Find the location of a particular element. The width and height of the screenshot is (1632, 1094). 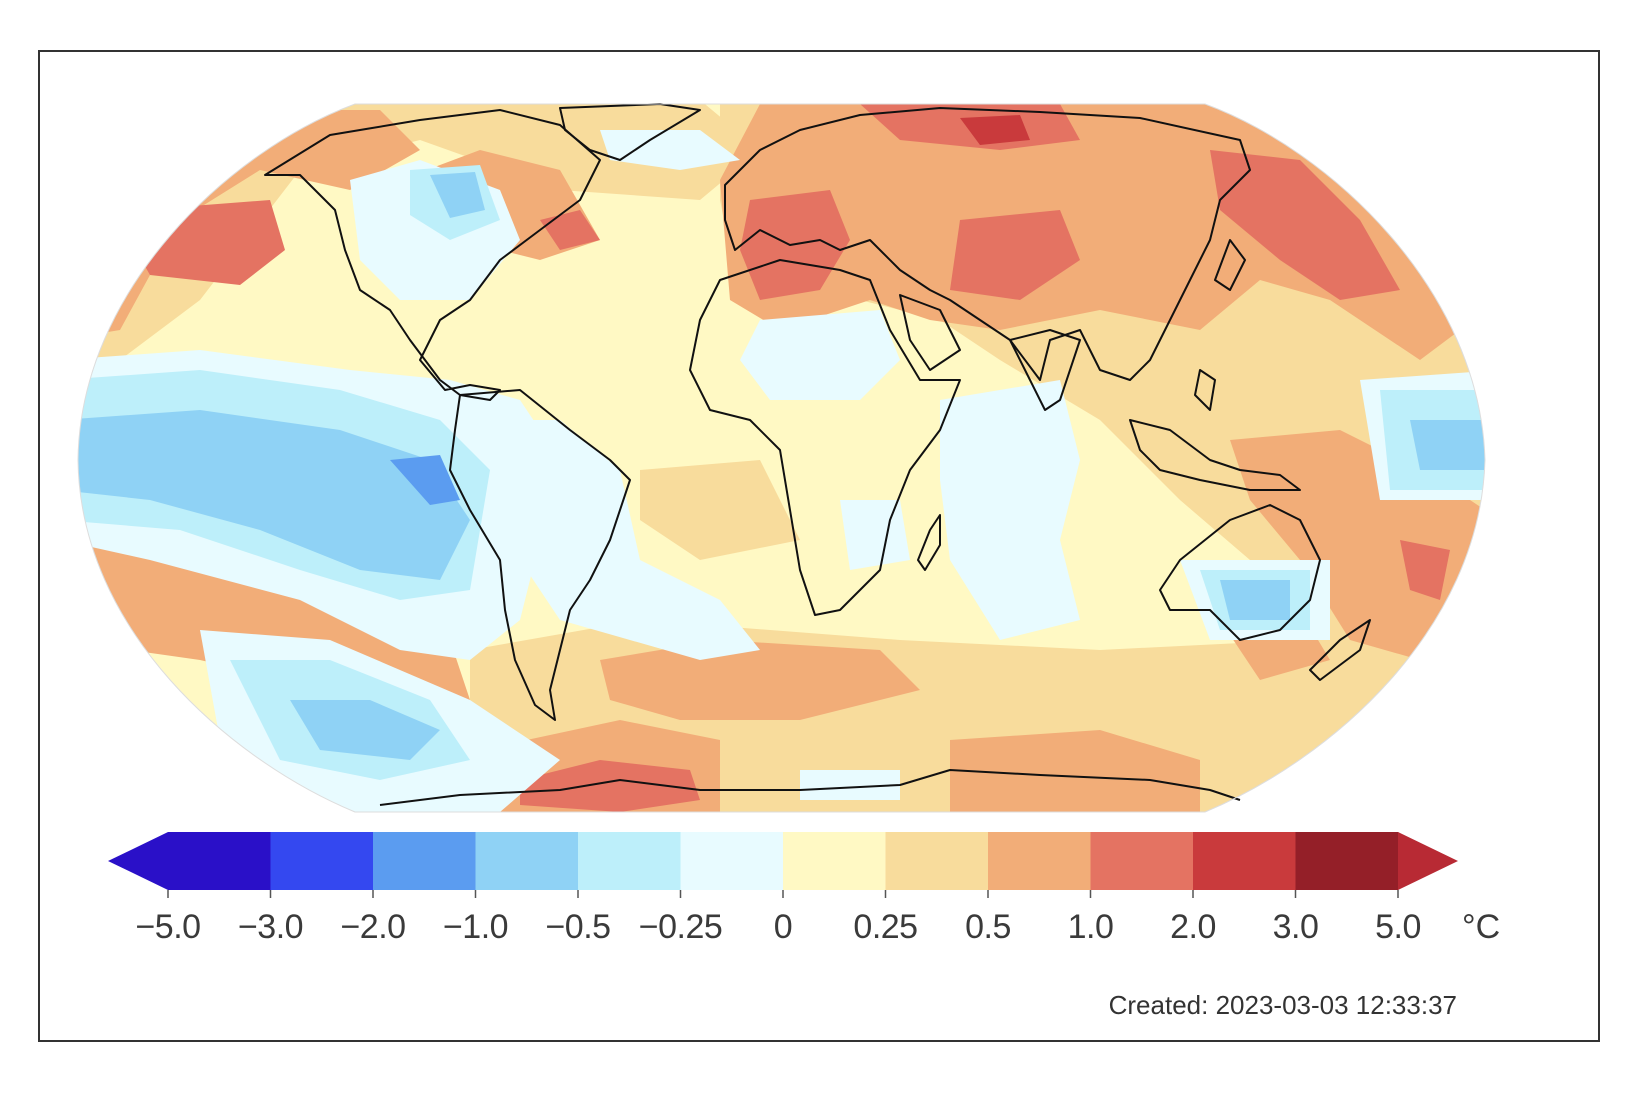

colorbar-tick-label: 0.5 is located at coordinates (988, 927).